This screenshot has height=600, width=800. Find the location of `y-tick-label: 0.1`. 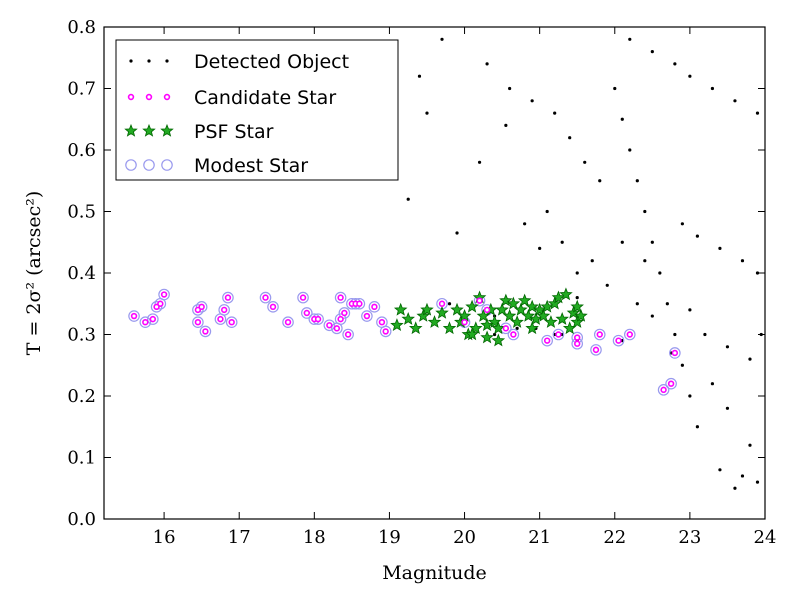

y-tick-label: 0.1 is located at coordinates (81, 458).